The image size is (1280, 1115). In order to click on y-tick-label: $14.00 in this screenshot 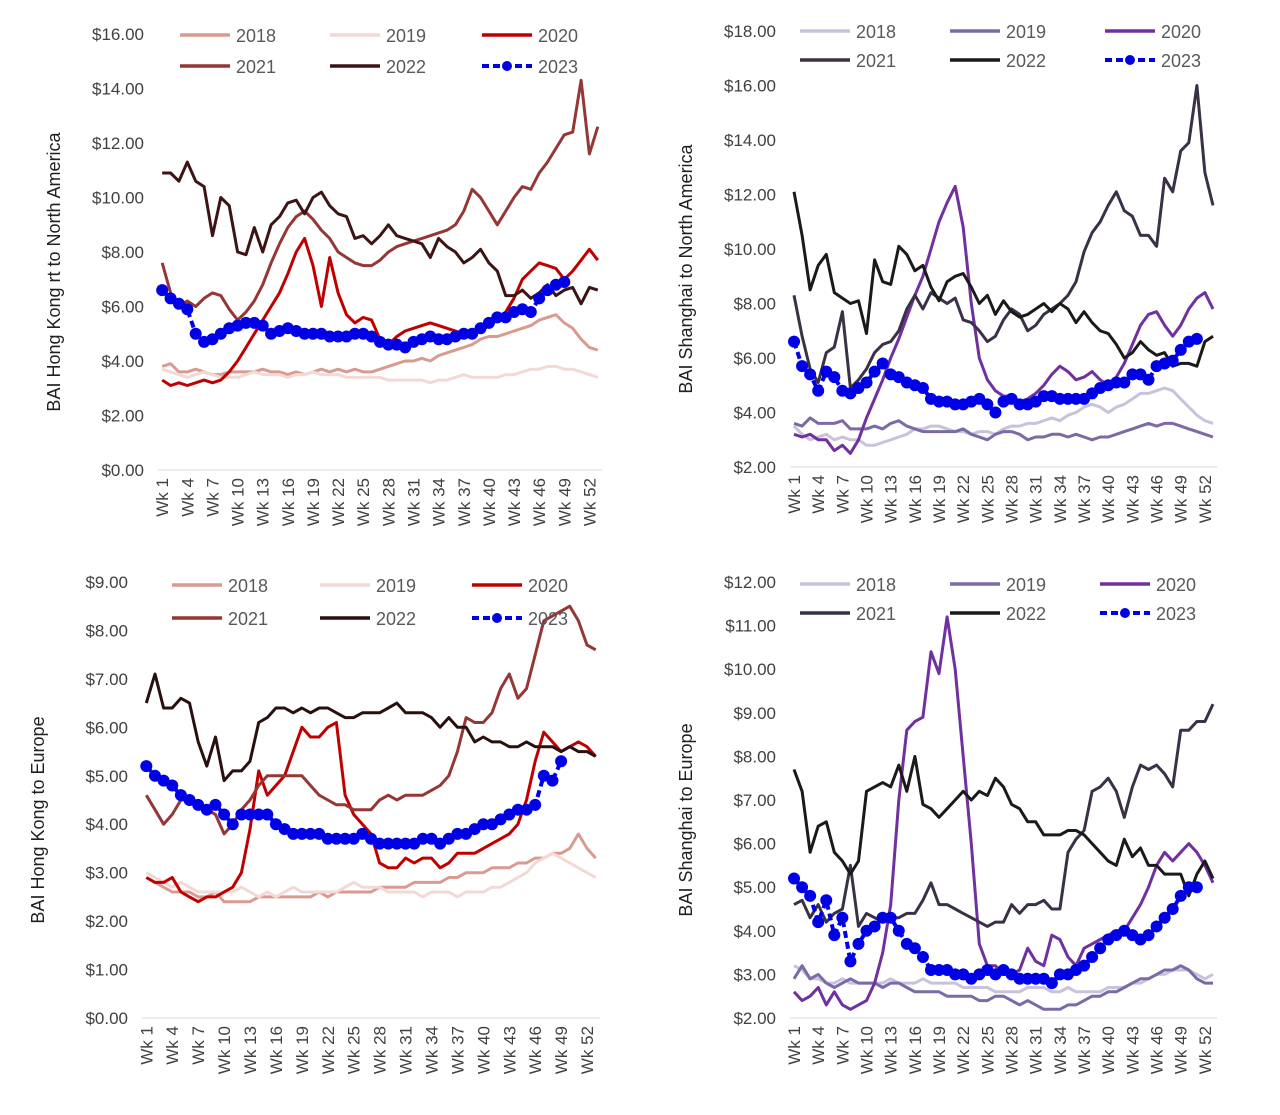, I will do `click(118, 89)`.